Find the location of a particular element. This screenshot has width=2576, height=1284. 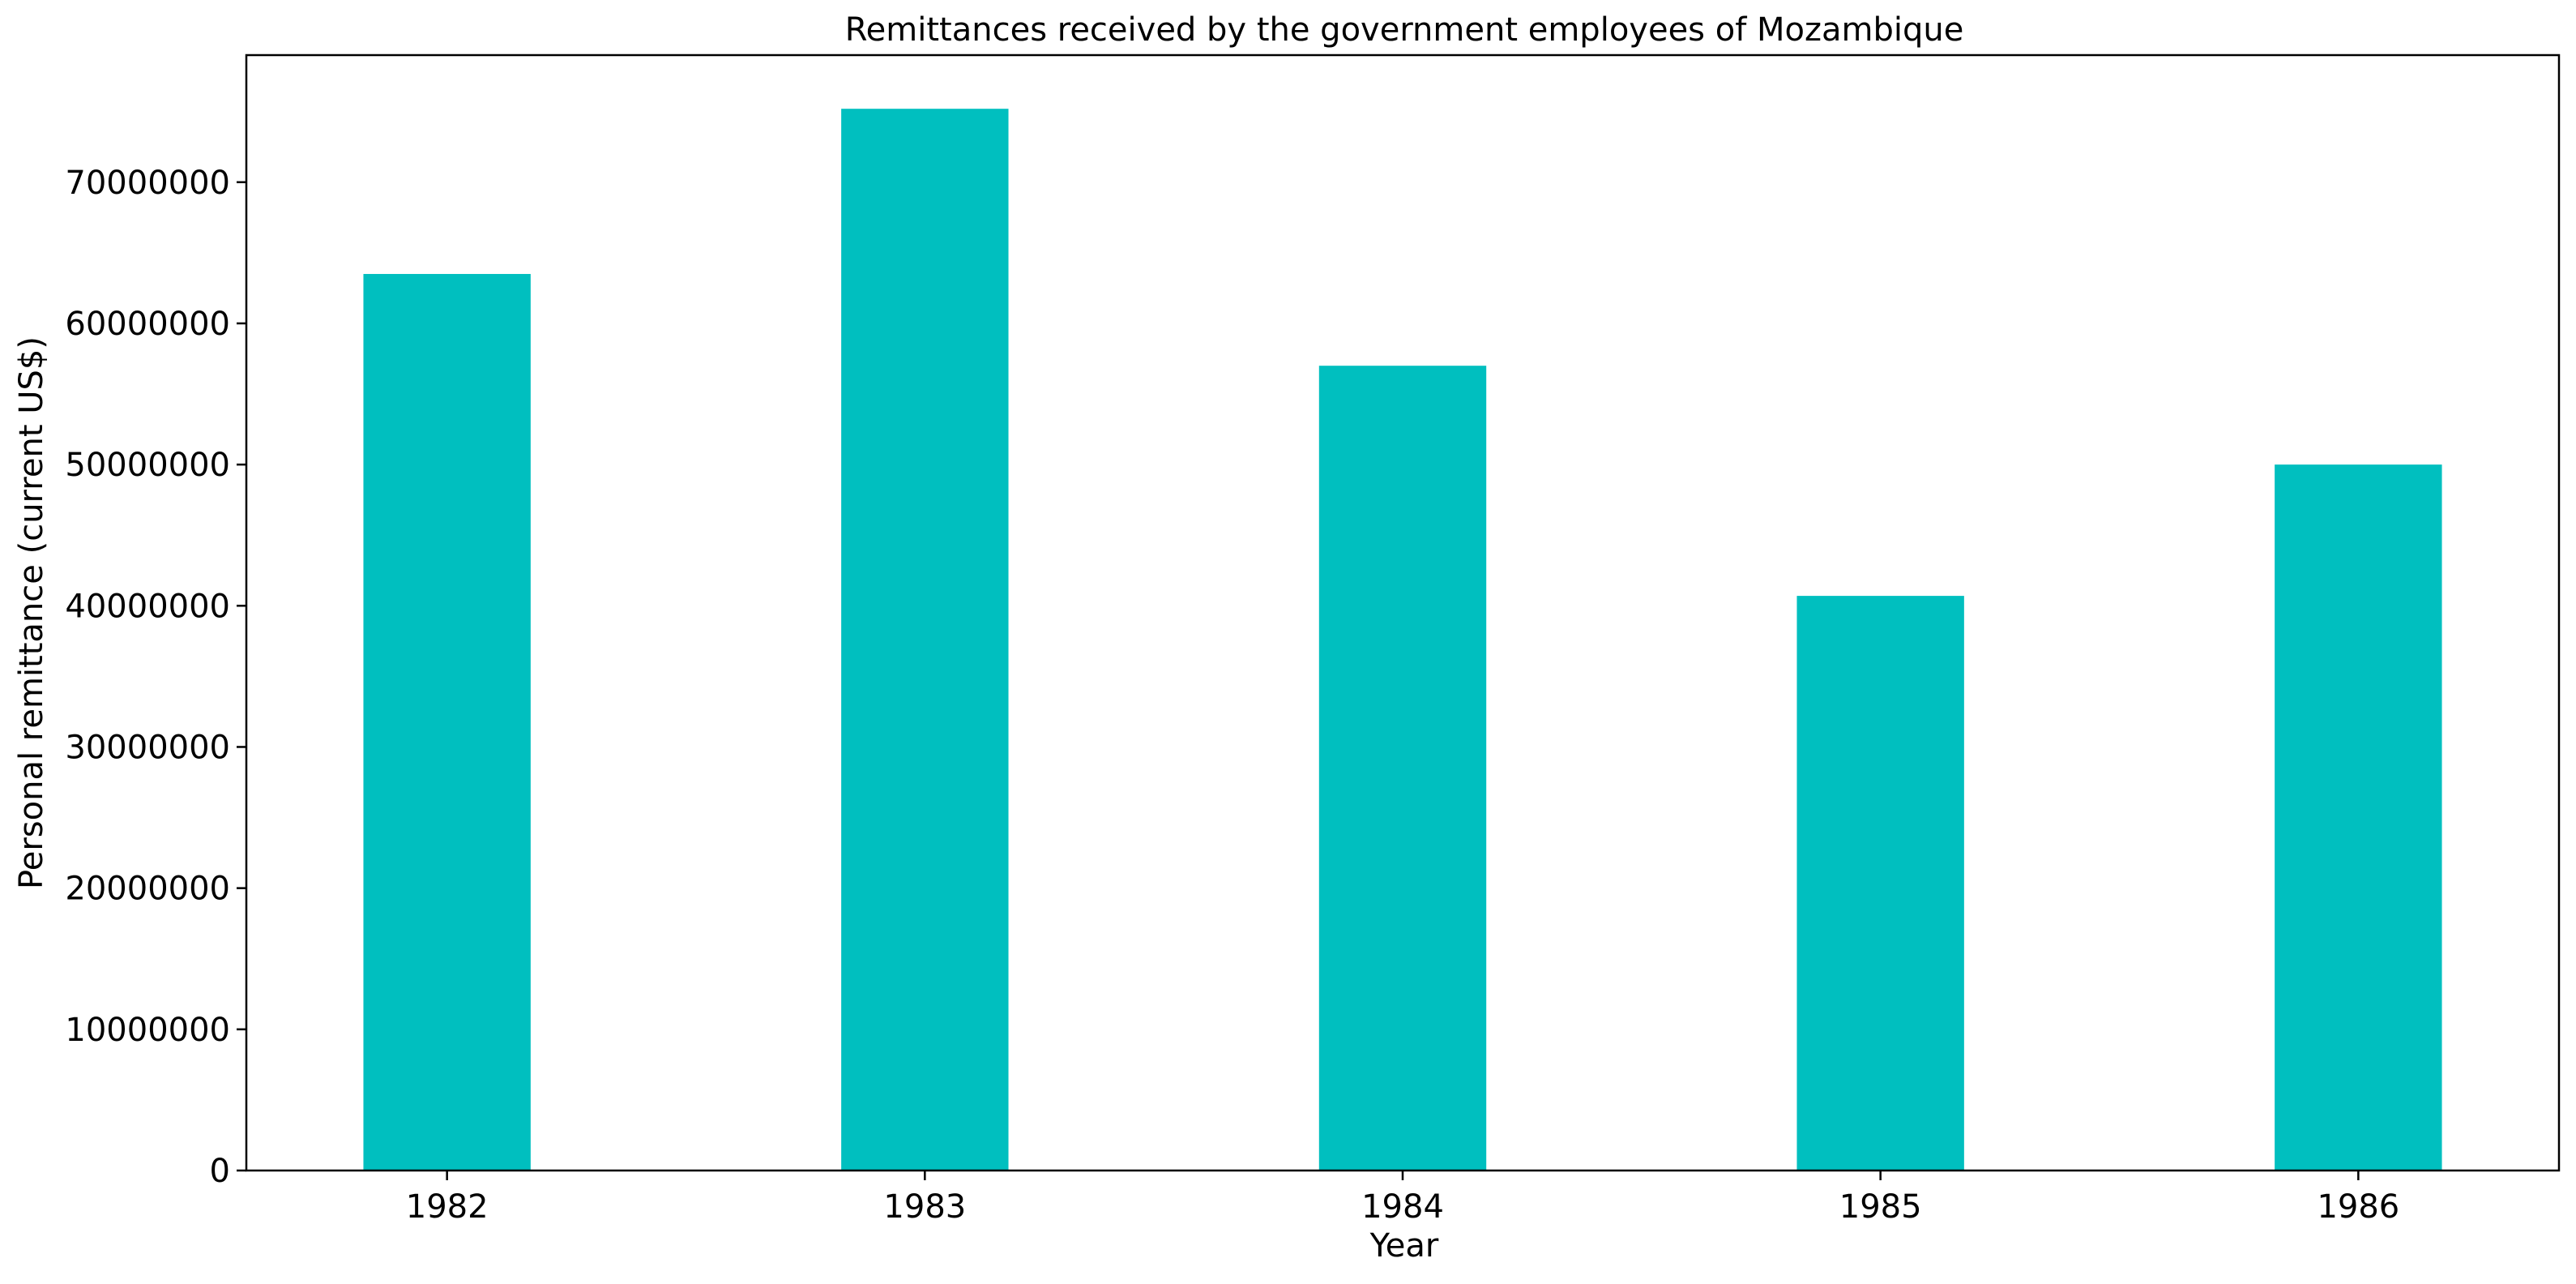

y-tick-label: 50000000 is located at coordinates (147, 465).